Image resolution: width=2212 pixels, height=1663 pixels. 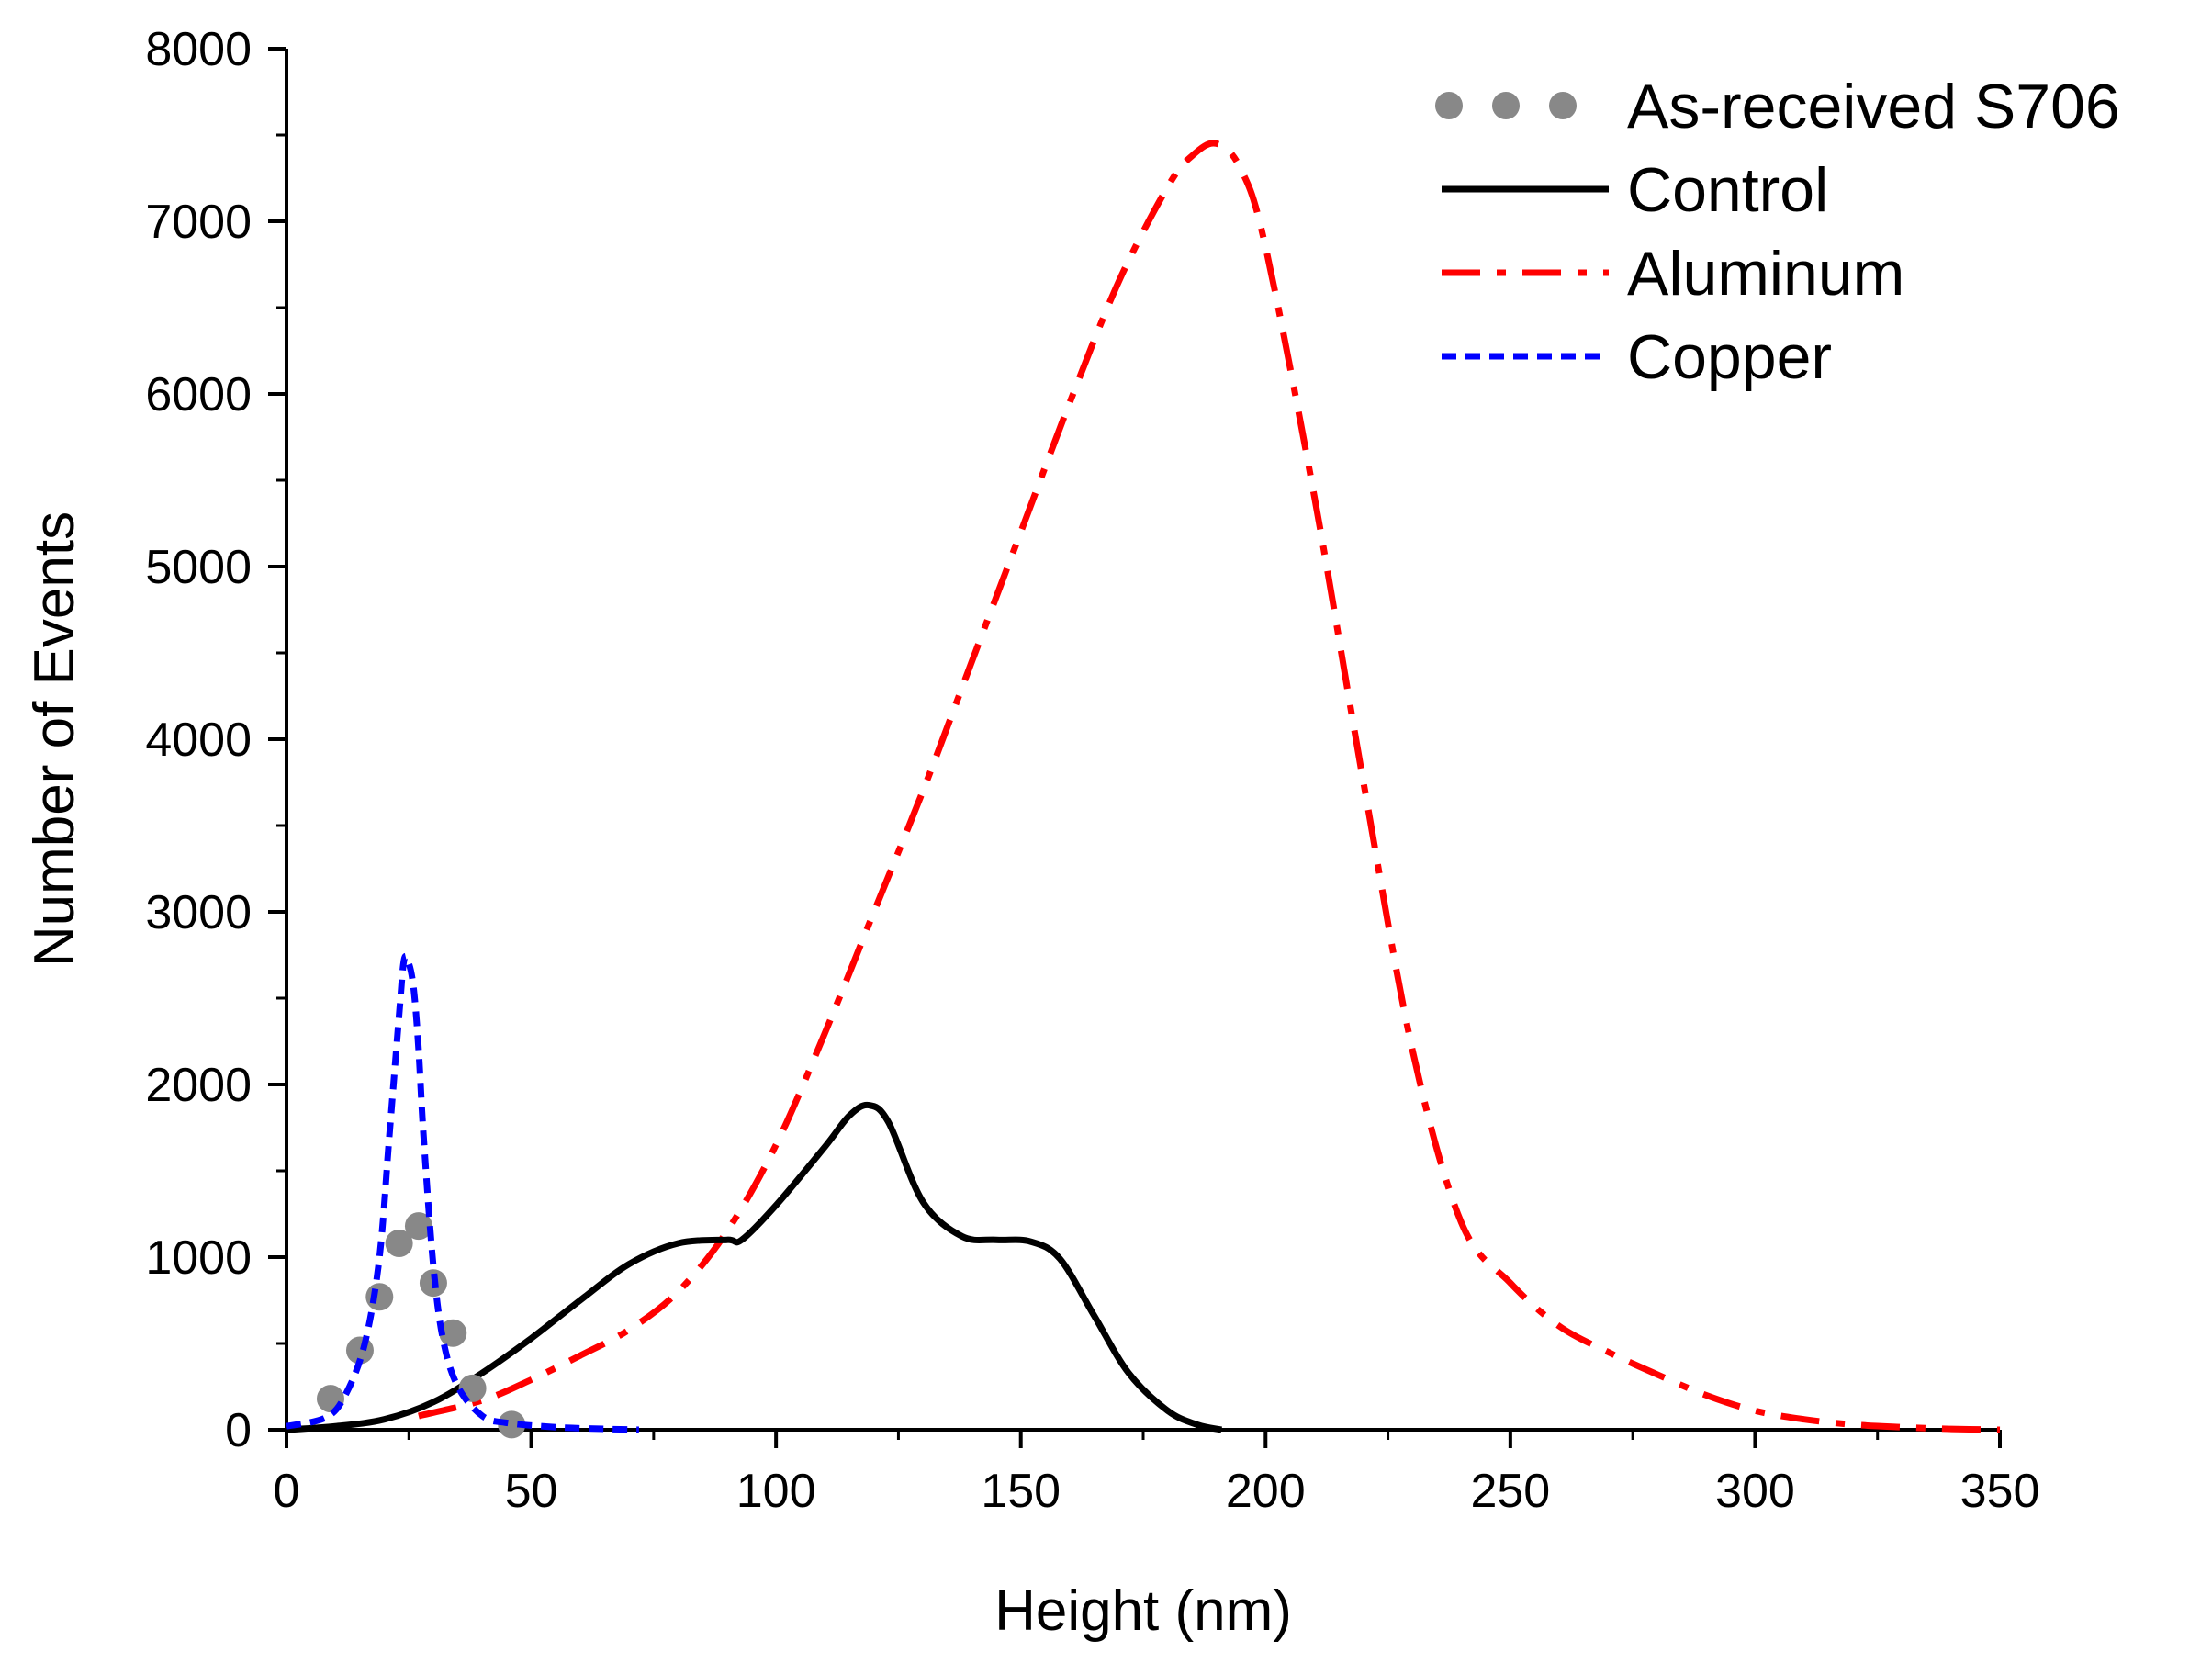 What do you see at coordinates (2000, 1492) in the screenshot?
I see `x-tick-label: 350` at bounding box center [2000, 1492].